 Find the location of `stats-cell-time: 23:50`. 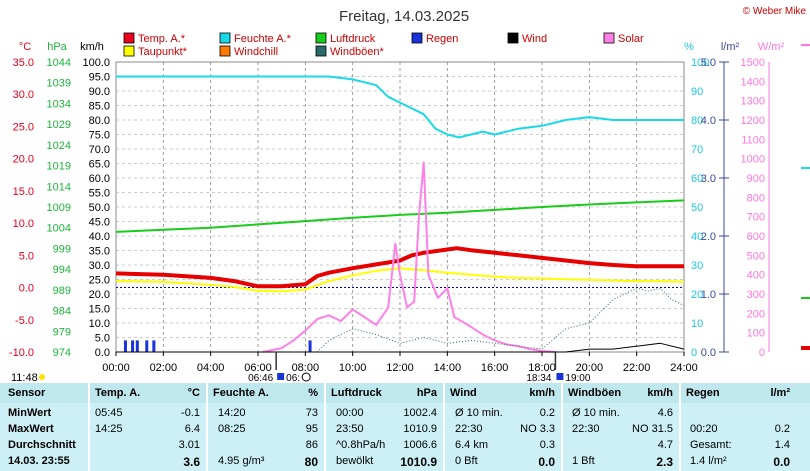

stats-cell-time: 23:50 is located at coordinates (350, 429).